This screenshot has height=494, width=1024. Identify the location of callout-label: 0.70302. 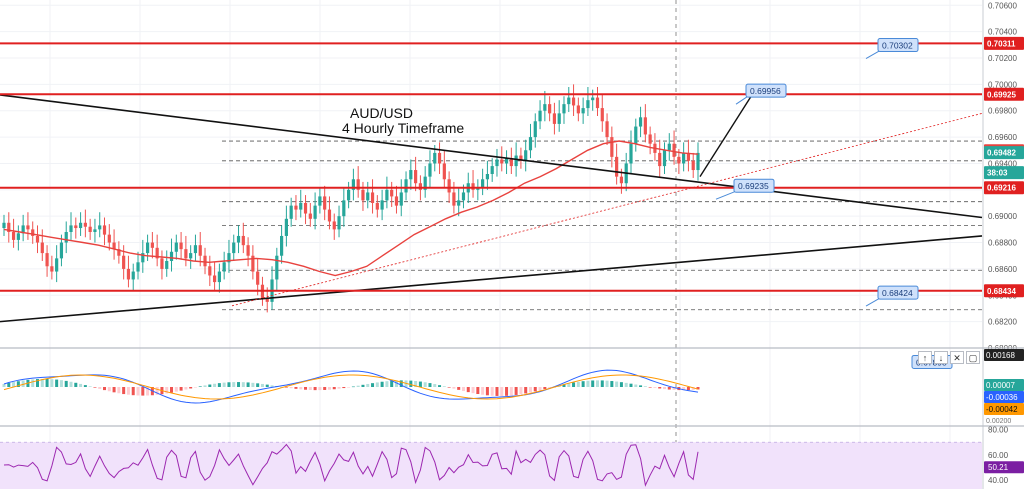
(897, 46).